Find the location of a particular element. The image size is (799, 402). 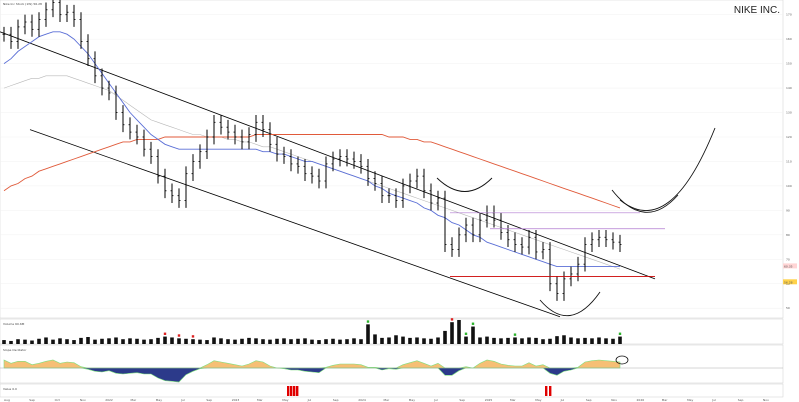

indicator-panel is located at coordinates (392, 390).